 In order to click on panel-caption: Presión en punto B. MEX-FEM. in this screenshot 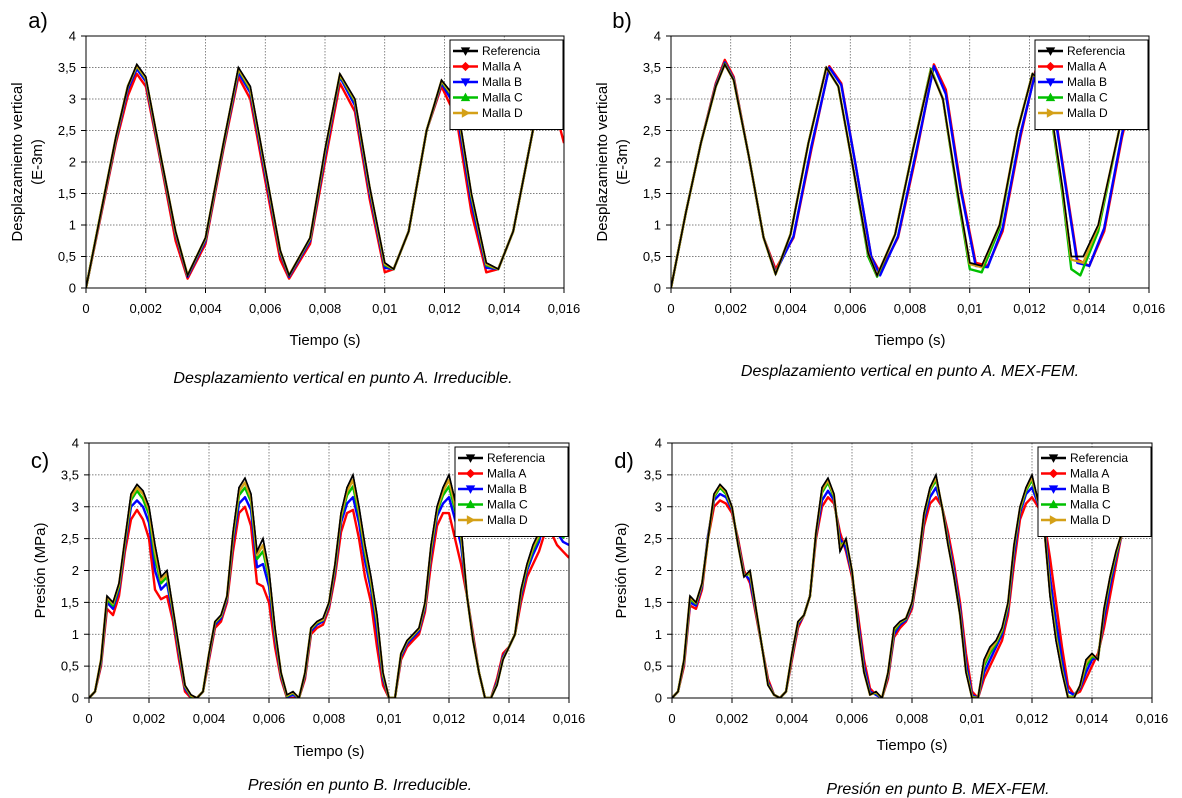, I will do `click(937, 789)`.